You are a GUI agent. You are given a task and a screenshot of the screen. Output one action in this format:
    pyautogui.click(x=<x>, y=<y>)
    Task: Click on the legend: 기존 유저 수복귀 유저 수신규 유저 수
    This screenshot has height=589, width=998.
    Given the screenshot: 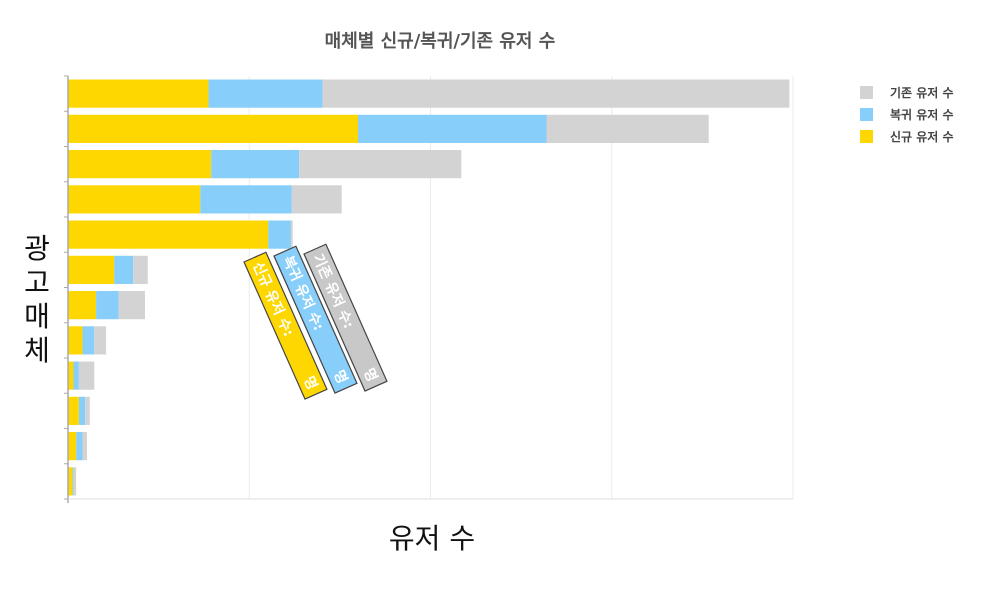 What is the action you would take?
    pyautogui.click(x=907, y=114)
    